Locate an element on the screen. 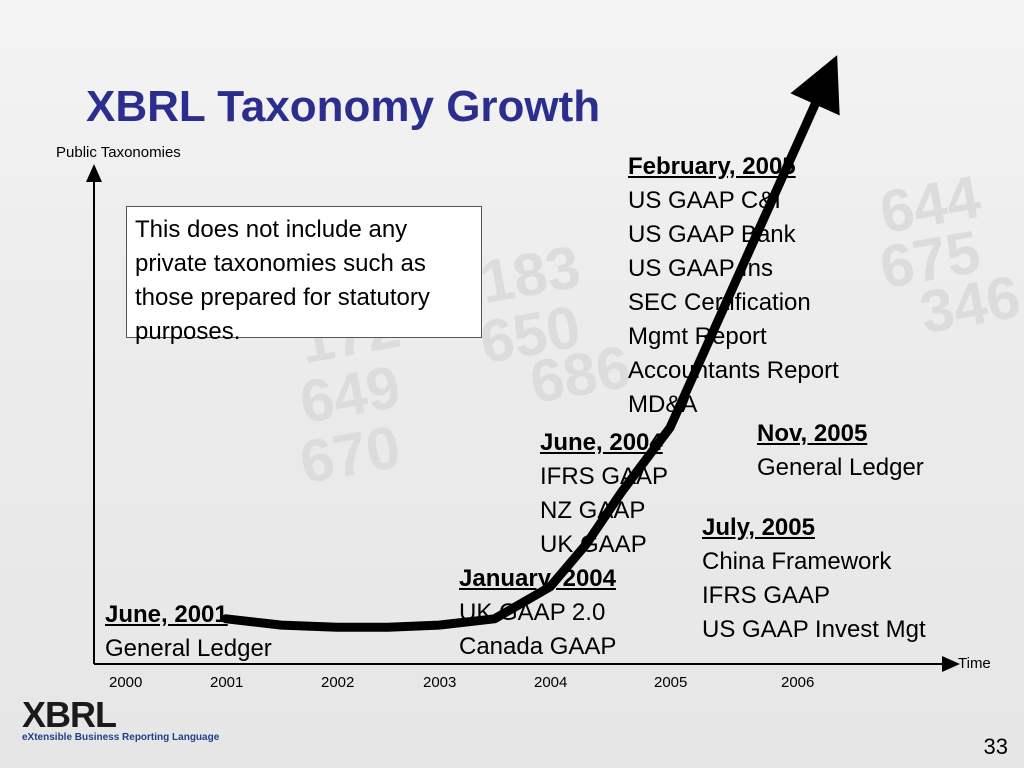  annotation-line: Mgmt Report is located at coordinates (697, 336).